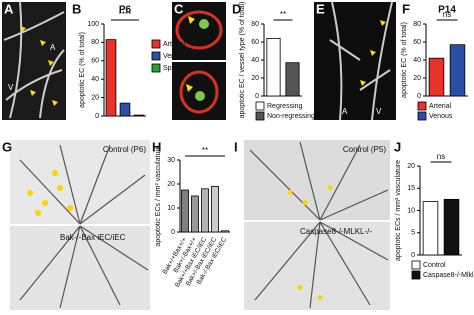 The image size is (474, 315). What do you see at coordinates (336, 231) in the screenshot?
I see `image-label: Caspase8-/-MLKL-/-` at bounding box center [336, 231].